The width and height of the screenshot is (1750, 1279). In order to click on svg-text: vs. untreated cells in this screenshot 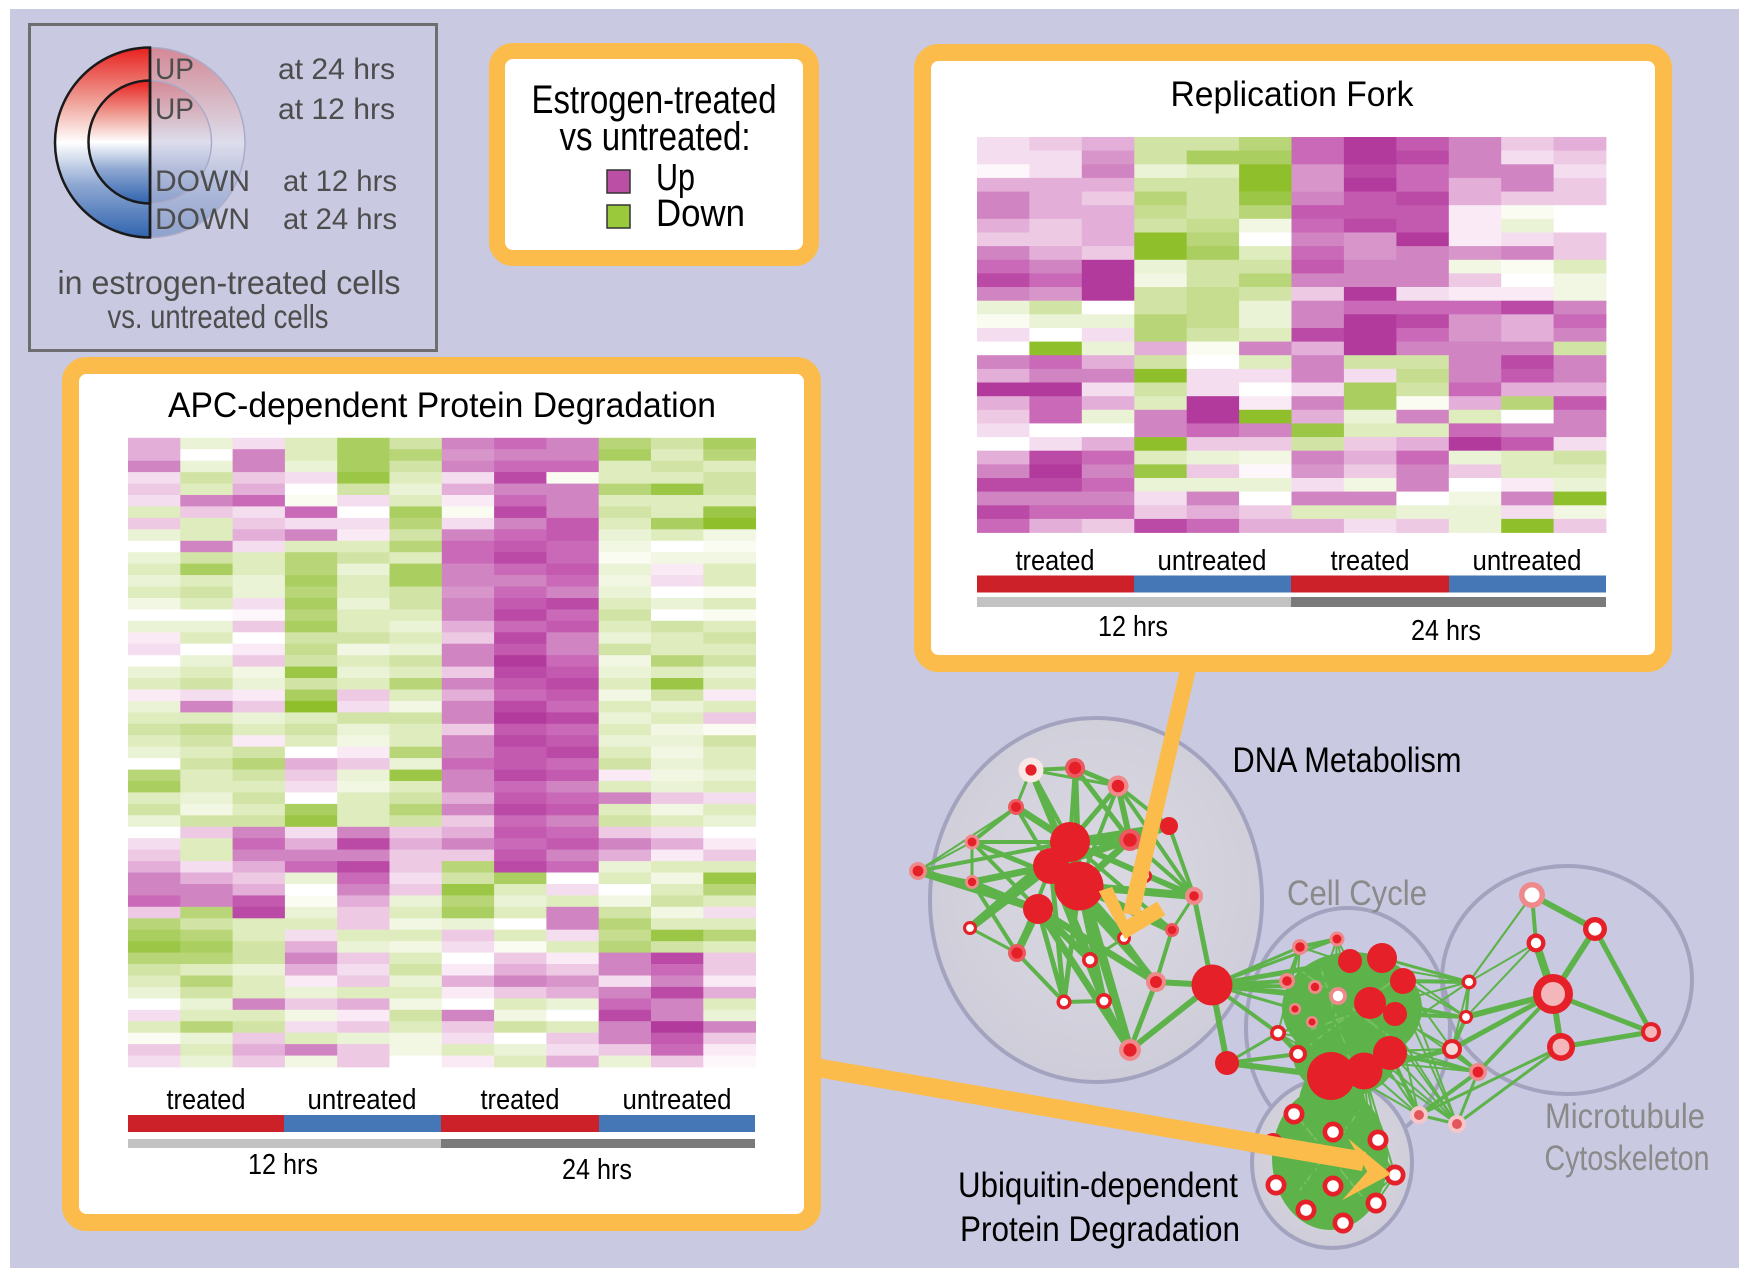, I will do `click(218, 316)`.